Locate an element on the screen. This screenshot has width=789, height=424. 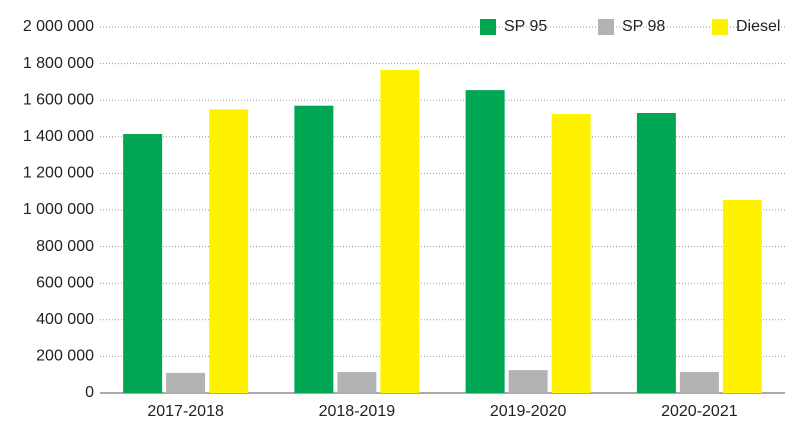
legend-label: SP 98 is located at coordinates (643, 26).